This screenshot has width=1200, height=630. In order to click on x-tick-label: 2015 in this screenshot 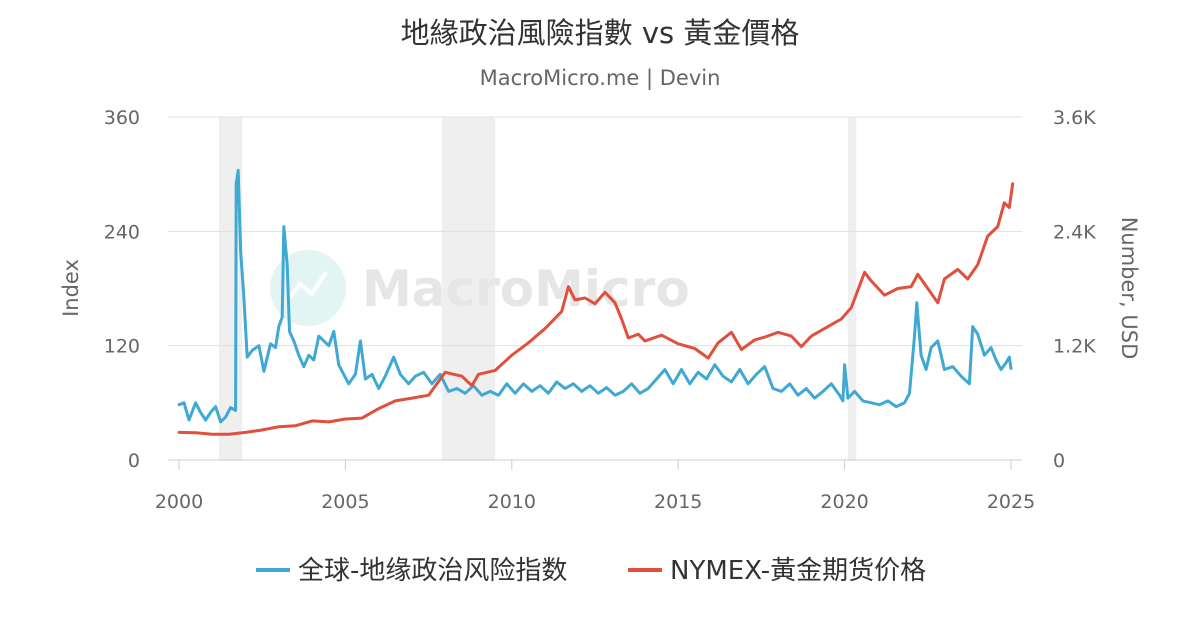, I will do `click(678, 502)`.